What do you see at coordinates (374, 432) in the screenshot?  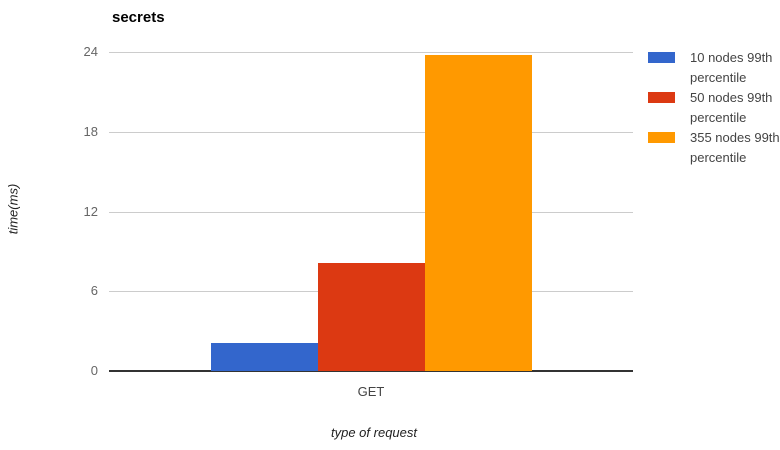 I see `x-axis-title: type of request` at bounding box center [374, 432].